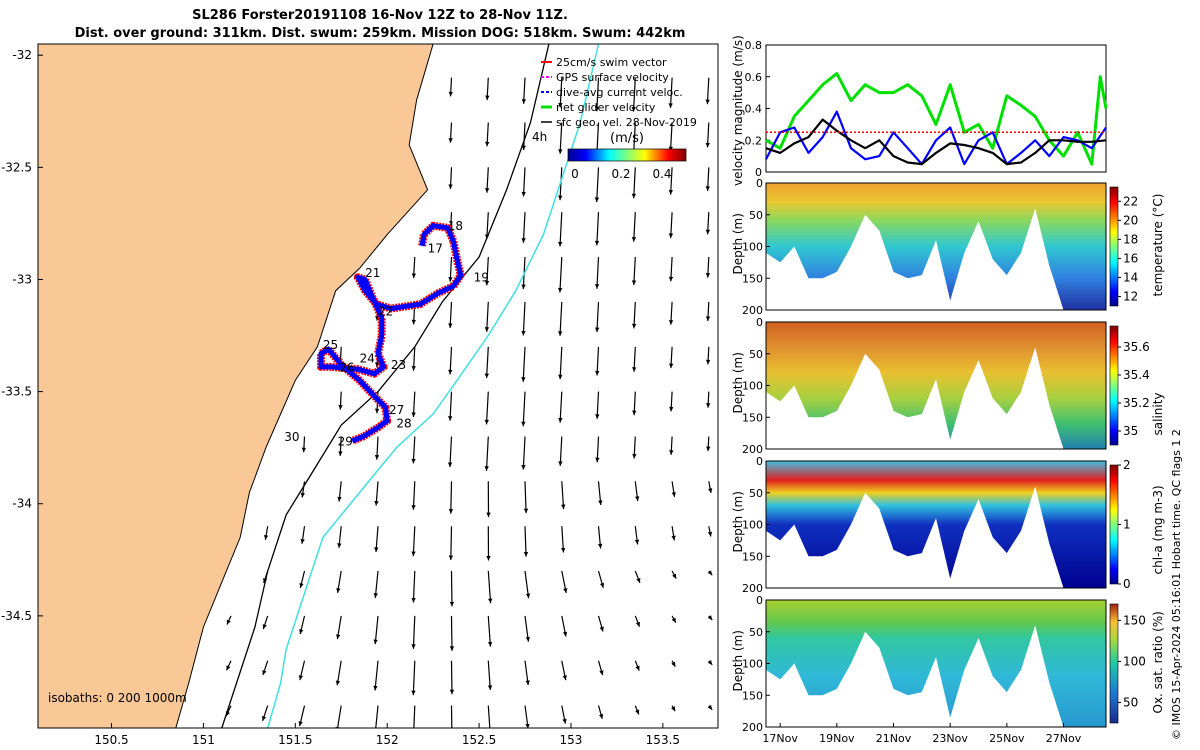  Describe the element at coordinates (372, 273) in the screenshot. I see `day-label-21: 21` at that location.